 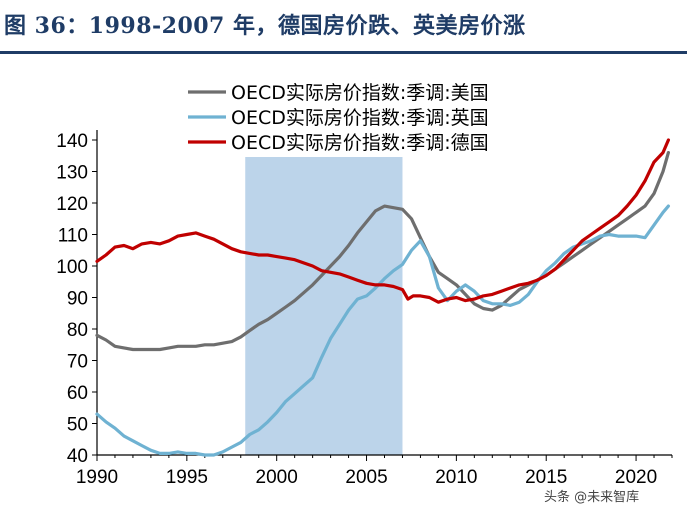 I want to click on x-tick-label: 1995, so click(x=187, y=477).